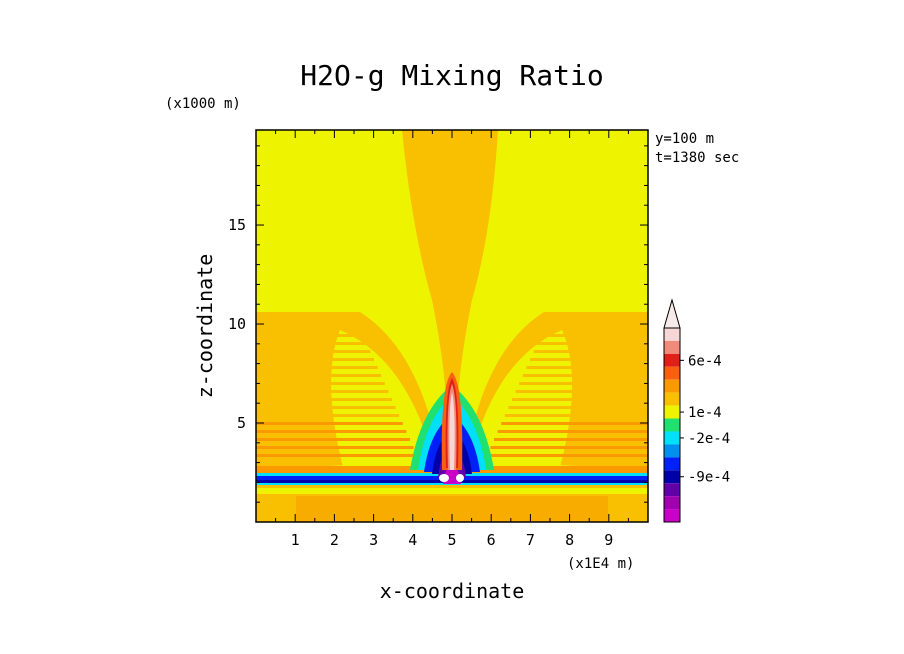 The width and height of the screenshot is (904, 654). What do you see at coordinates (608, 540) in the screenshot?
I see `x-tick-label: 9` at bounding box center [608, 540].